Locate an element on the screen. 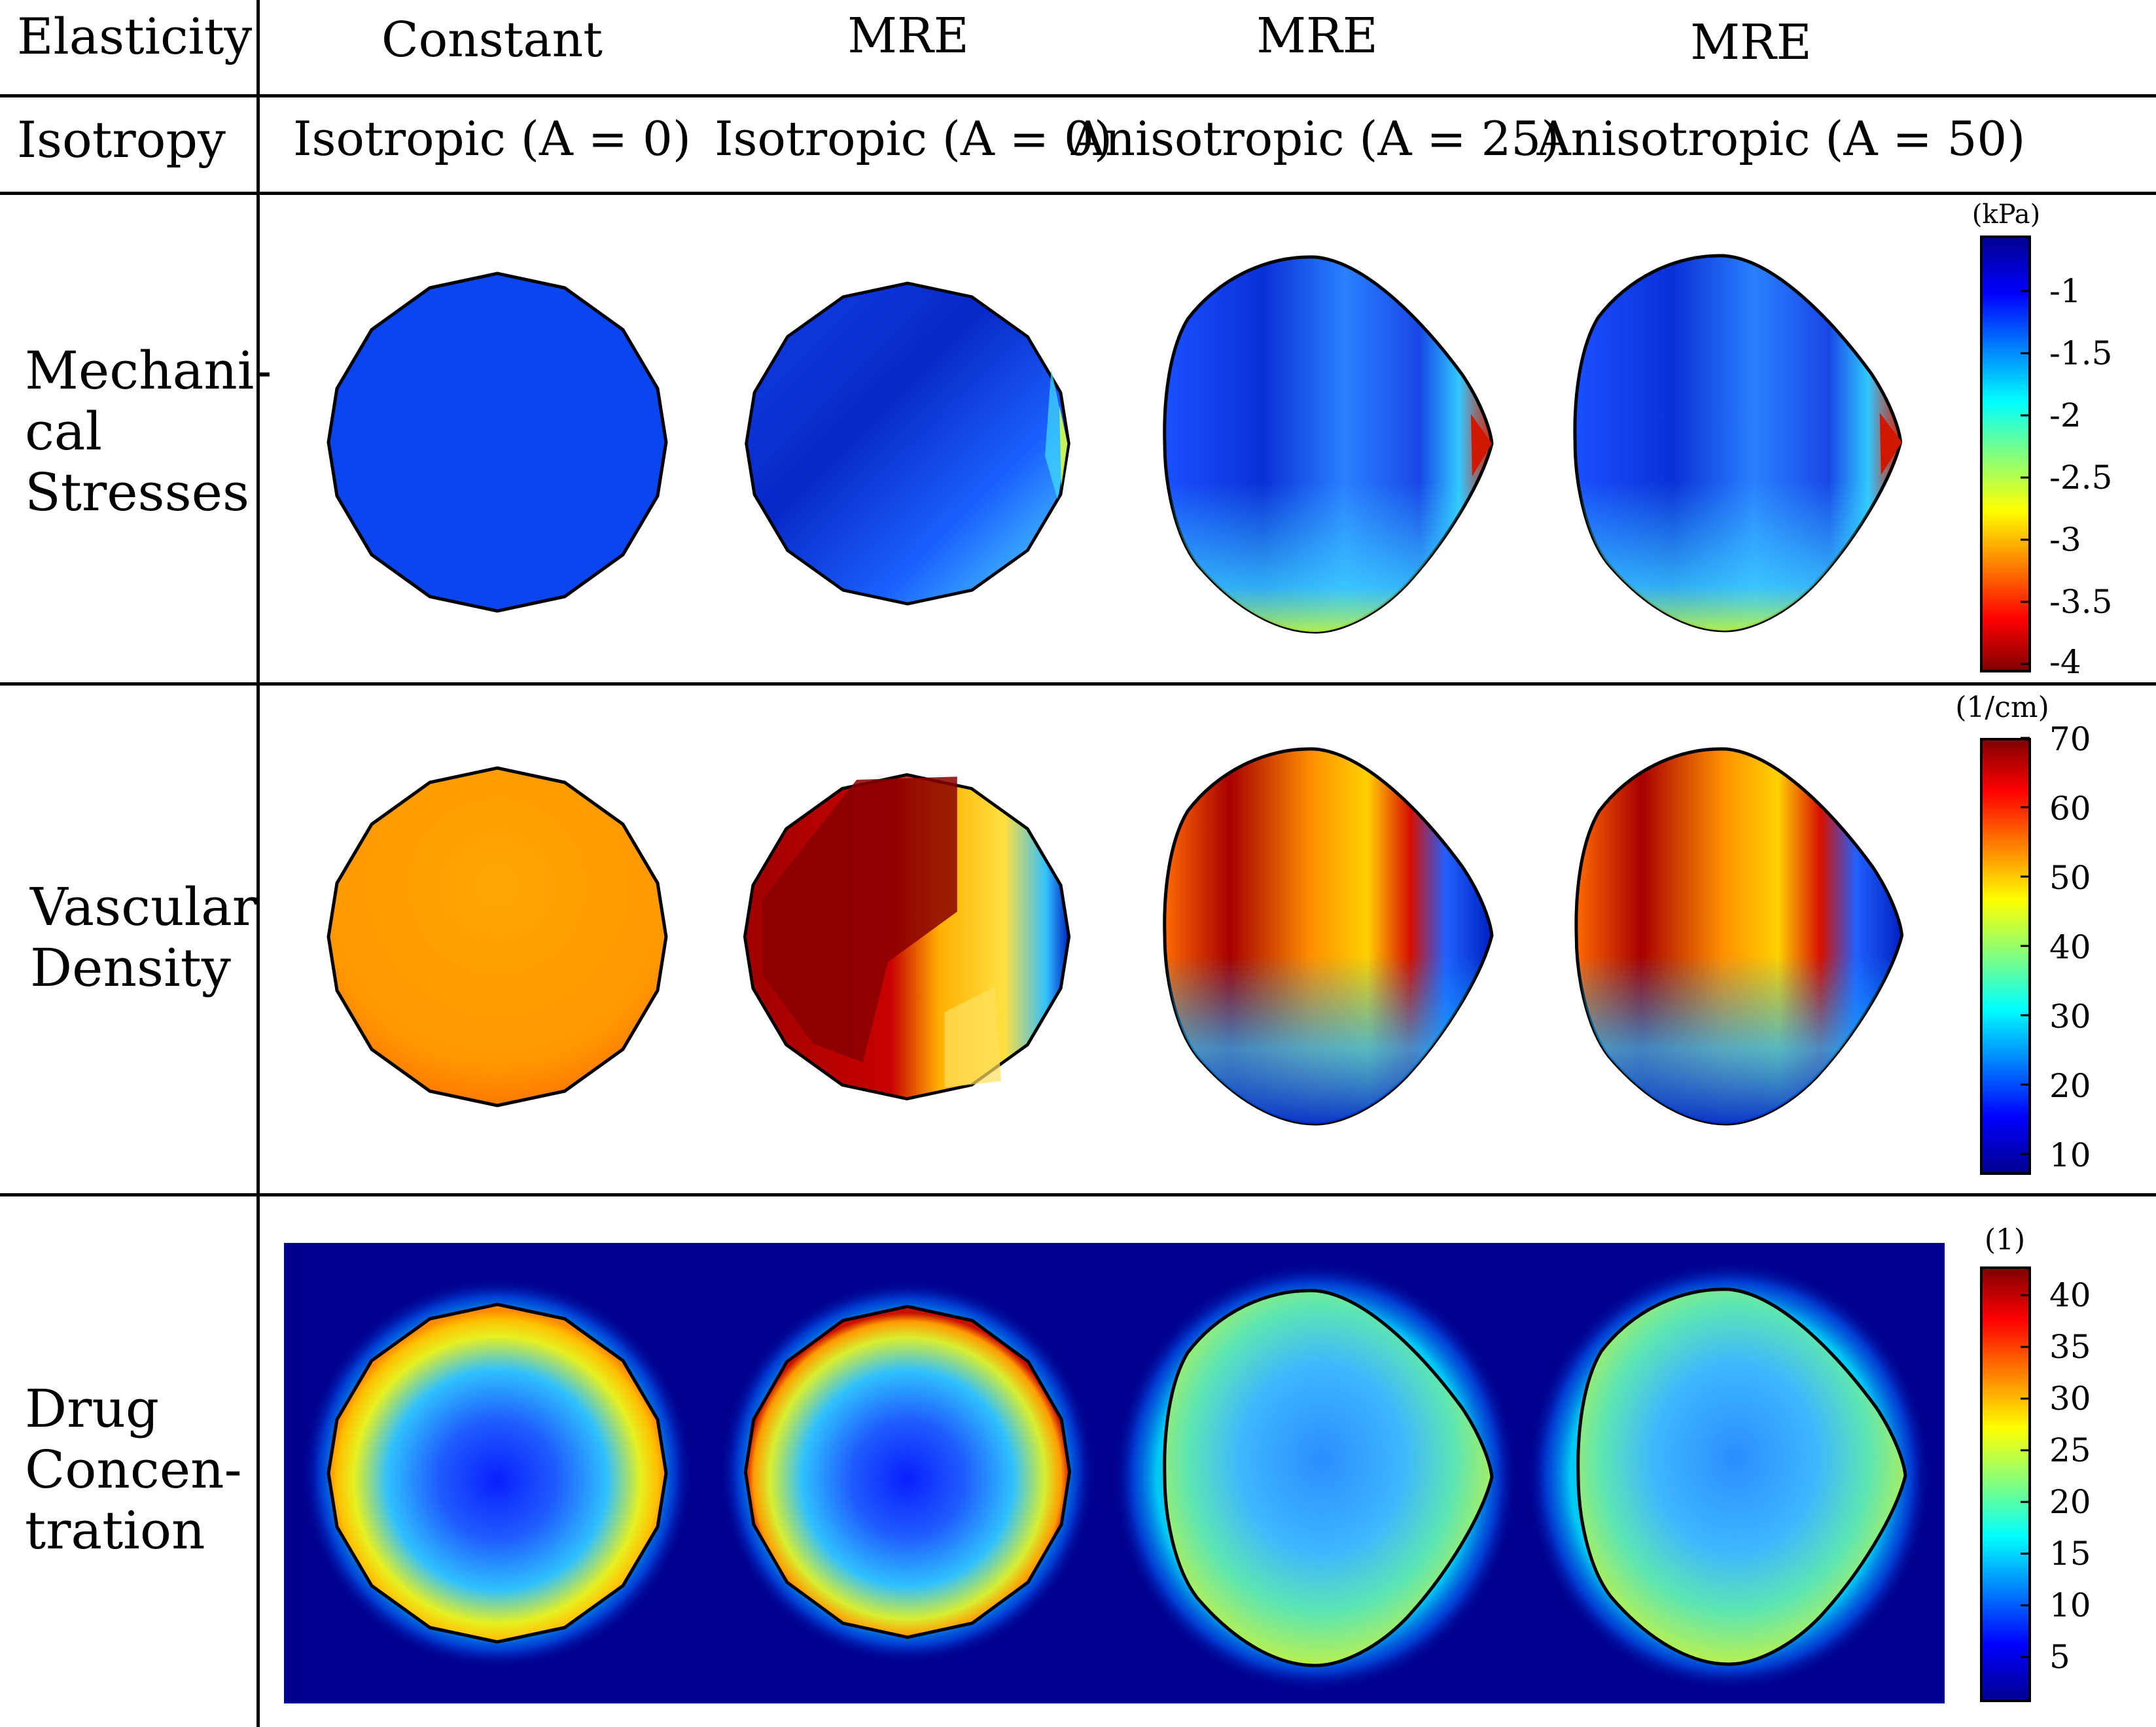 This screenshot has height=1727, width=2156. column-1-isotropy: Isotropic (A = 0) is located at coordinates (492, 139).